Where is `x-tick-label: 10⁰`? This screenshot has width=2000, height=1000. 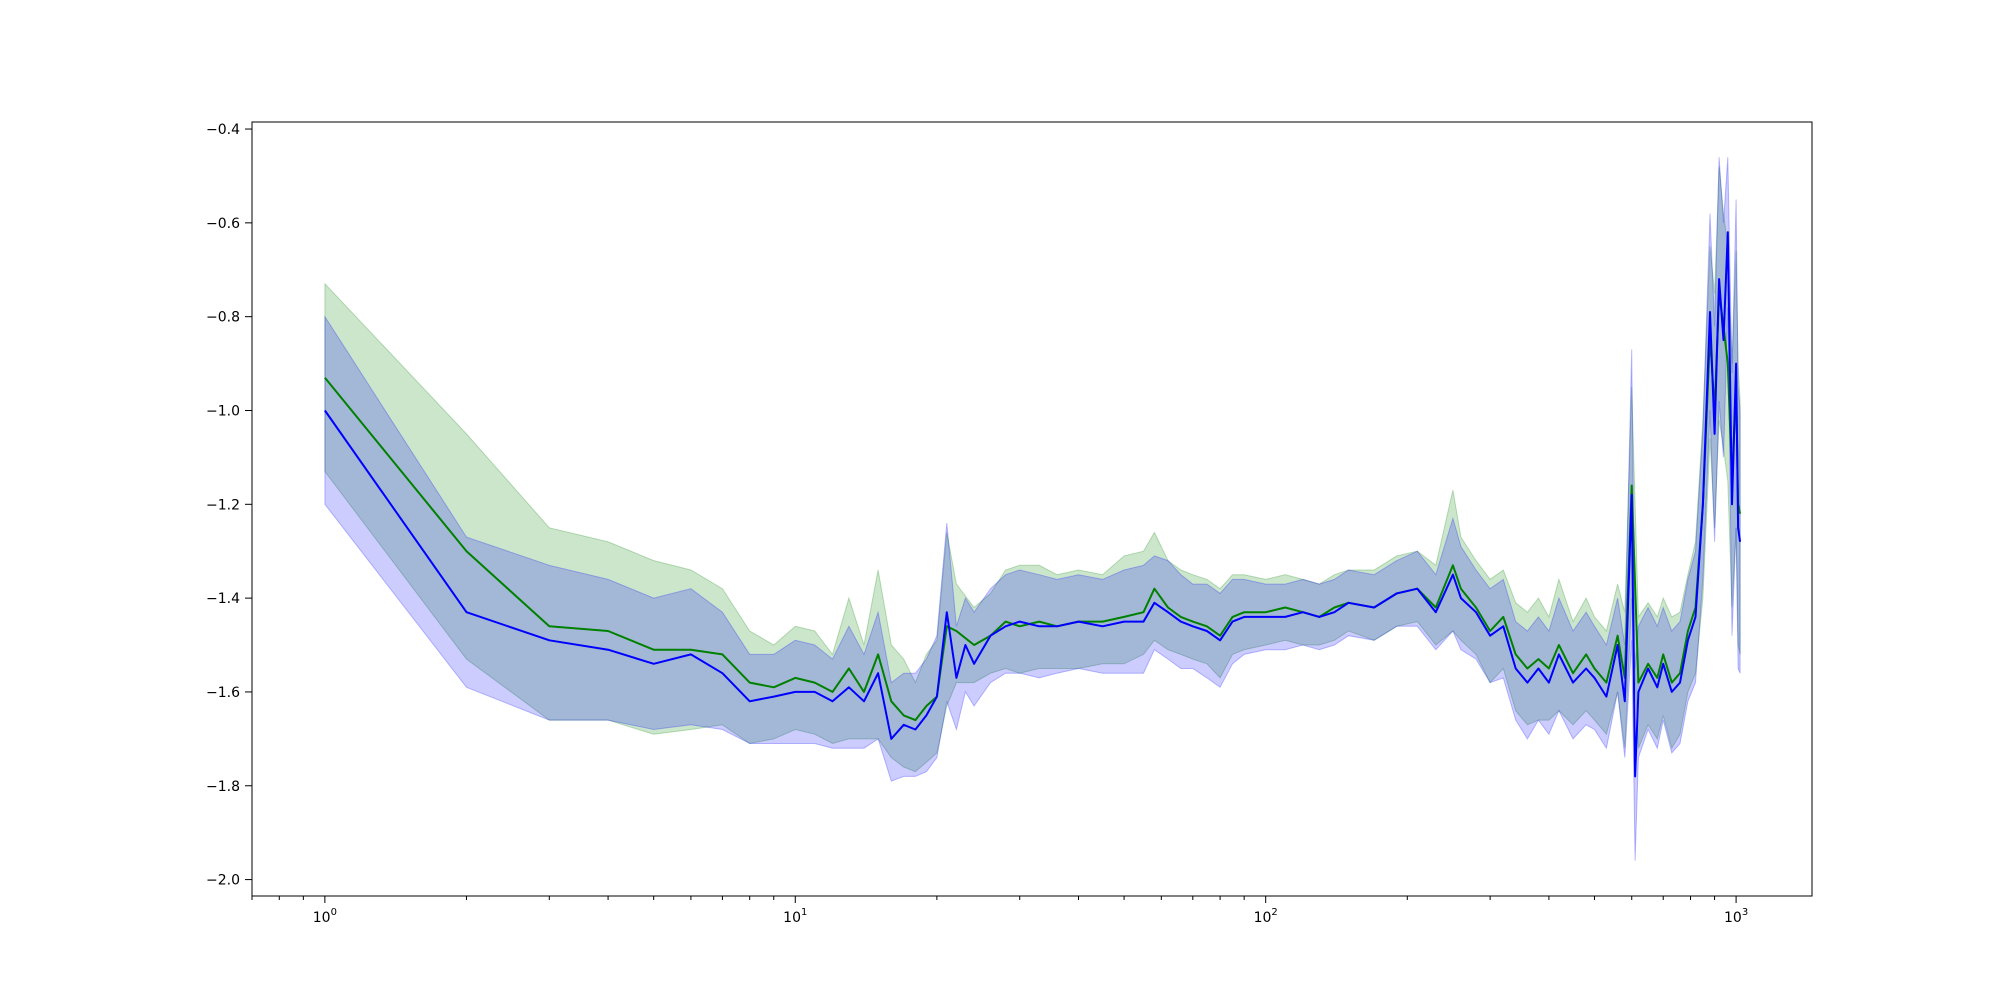 x-tick-label: 10⁰ is located at coordinates (325, 916).